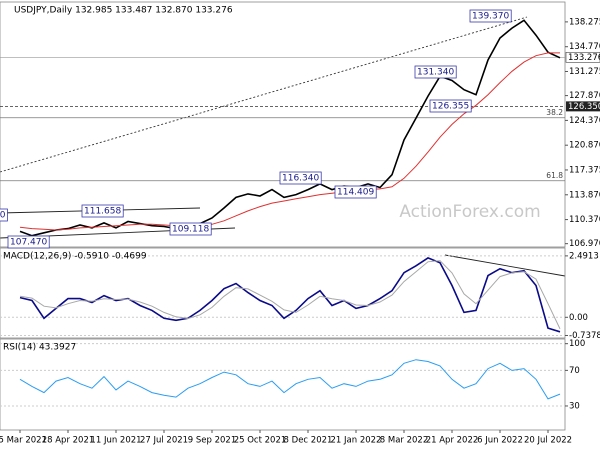 This screenshot has height=450, width=600. What do you see at coordinates (260, 441) in the screenshot?
I see `x-tick-label: 25 Oct 2021` at bounding box center [260, 441].